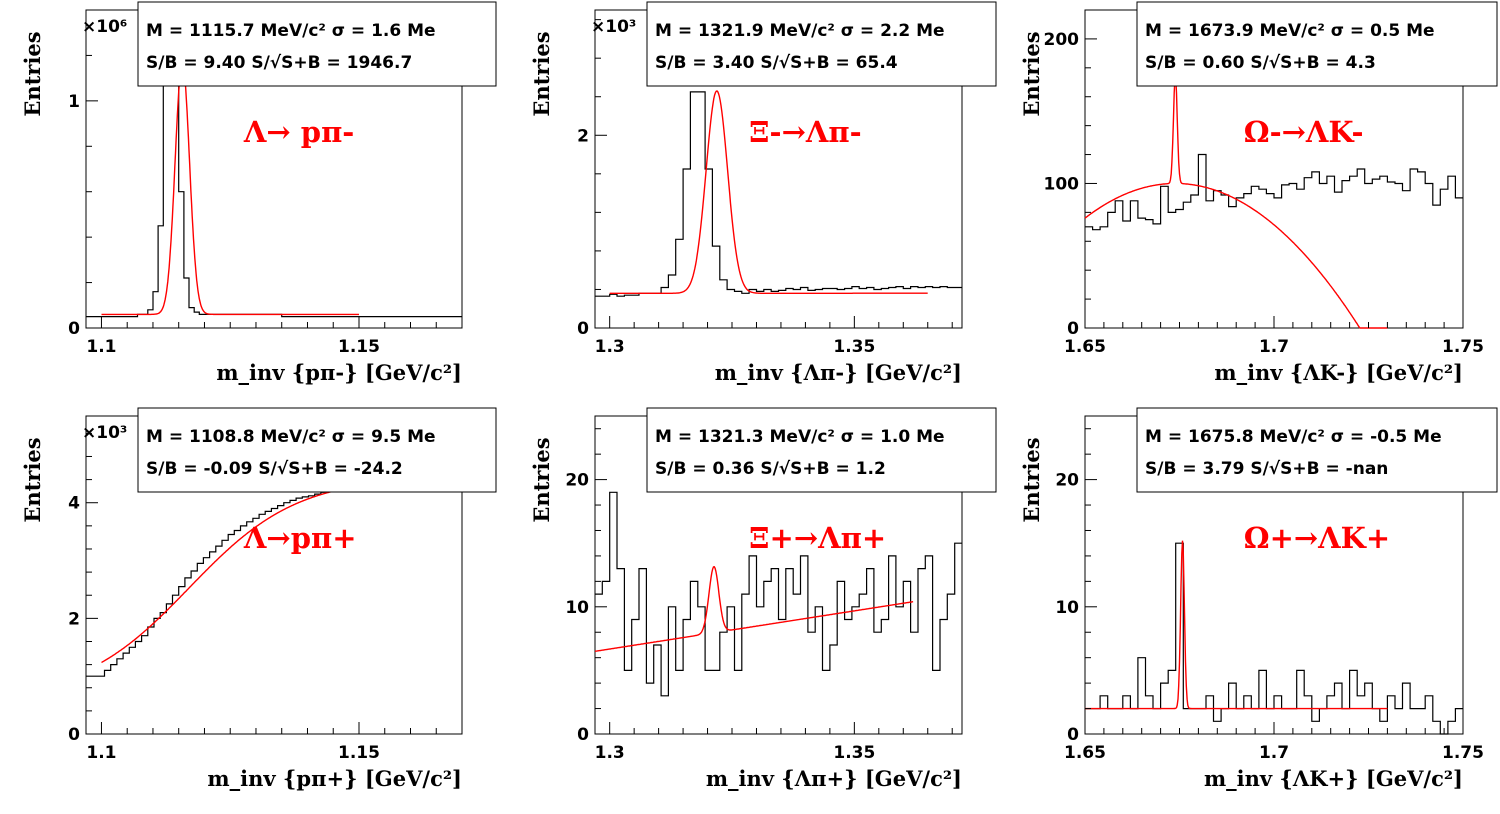  I want to click on x-axis-title: m_inv {Λπ-} [GeV/c²], so click(838, 372).